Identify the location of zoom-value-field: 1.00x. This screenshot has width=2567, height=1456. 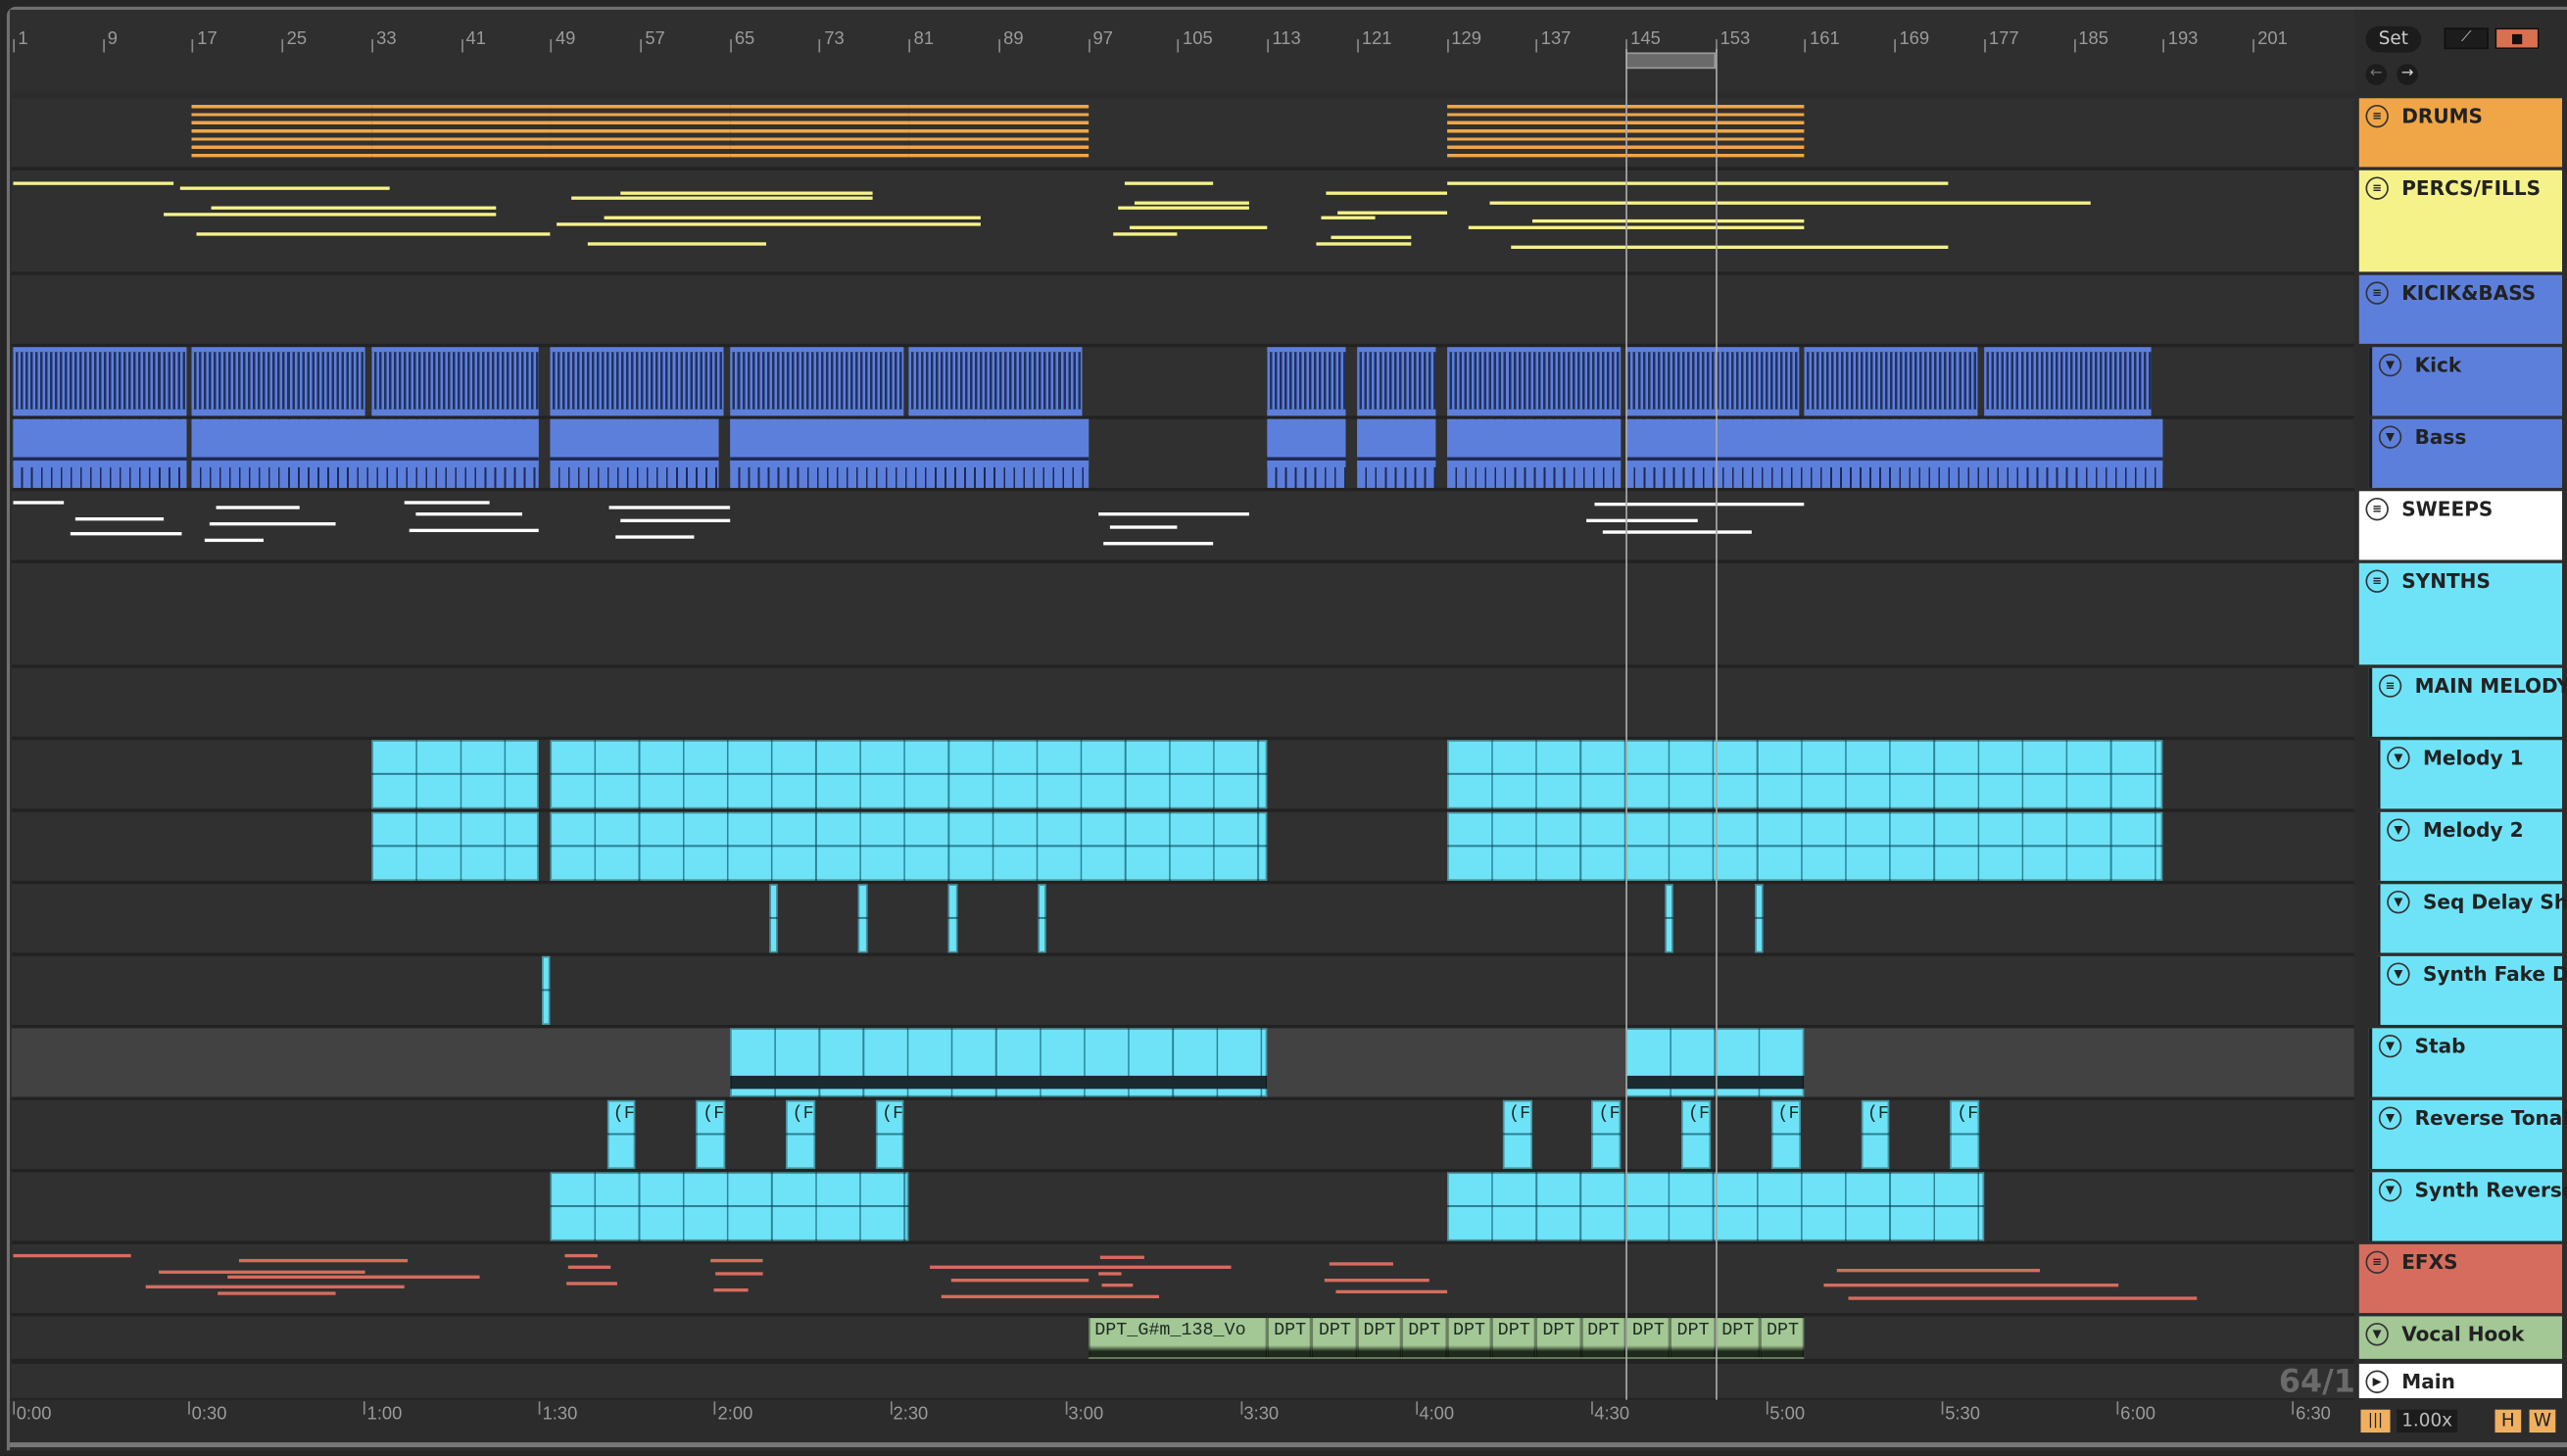
(2427, 1421).